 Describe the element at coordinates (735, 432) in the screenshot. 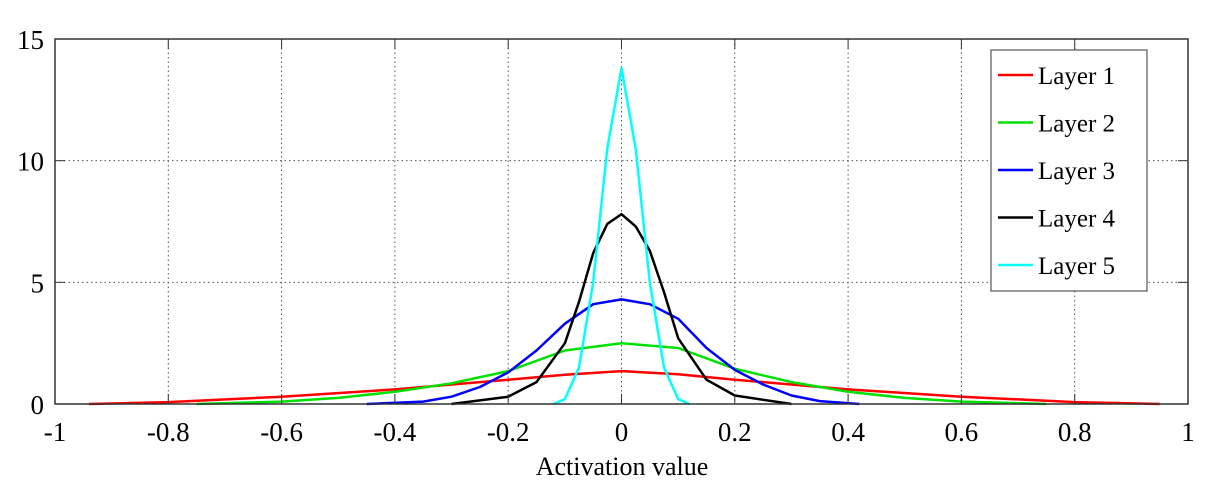

I see `x-tick-label: 0.2` at that location.